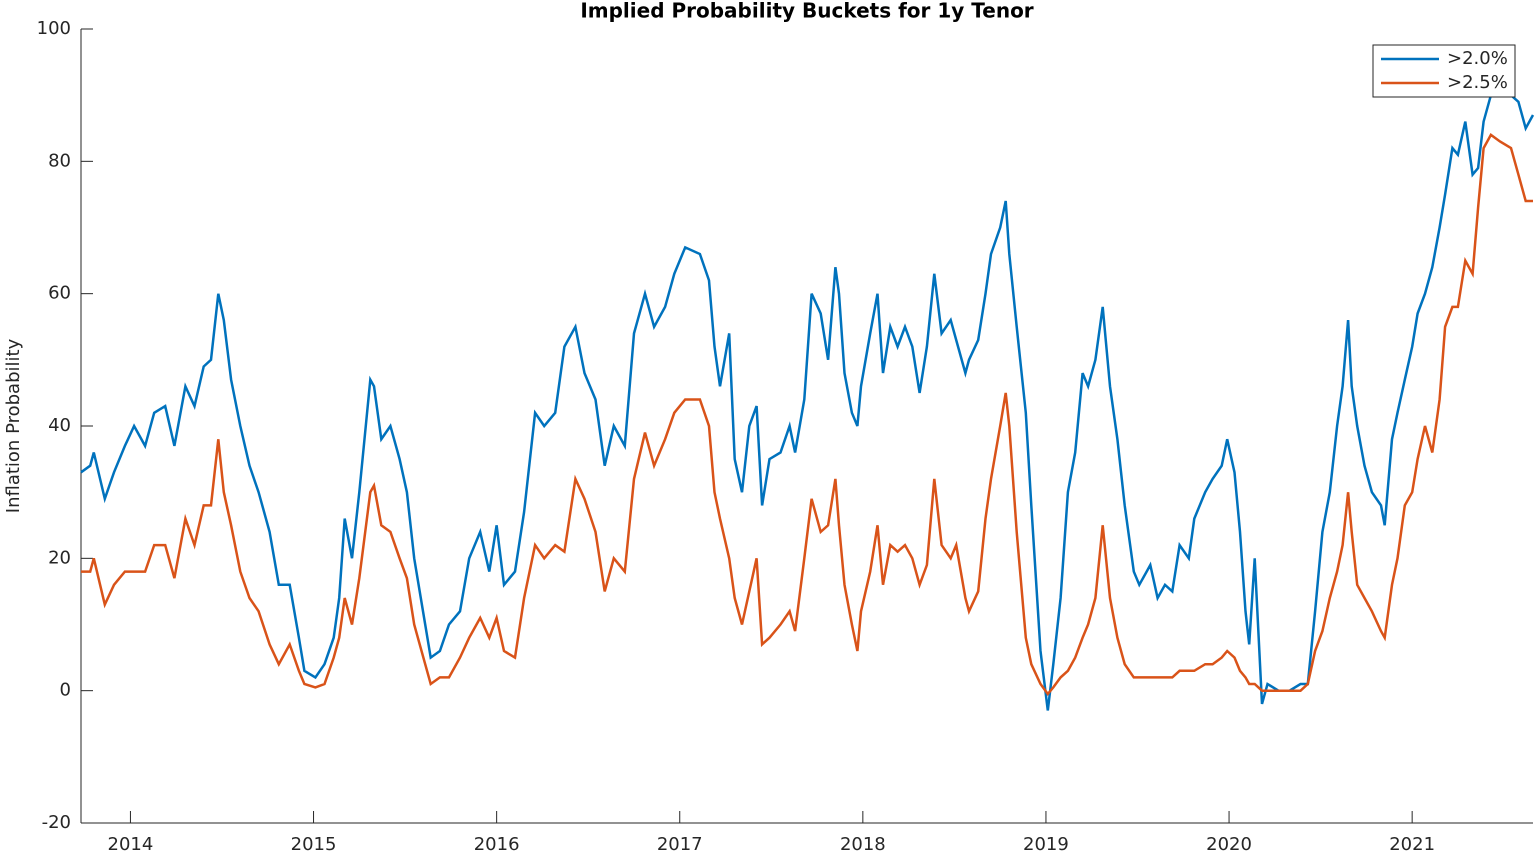  I want to click on y-tick-label: 60, so click(59, 293).